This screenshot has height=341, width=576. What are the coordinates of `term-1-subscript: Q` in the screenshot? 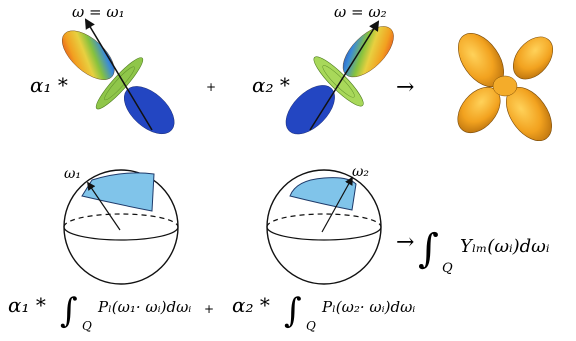 It's located at (87, 326).